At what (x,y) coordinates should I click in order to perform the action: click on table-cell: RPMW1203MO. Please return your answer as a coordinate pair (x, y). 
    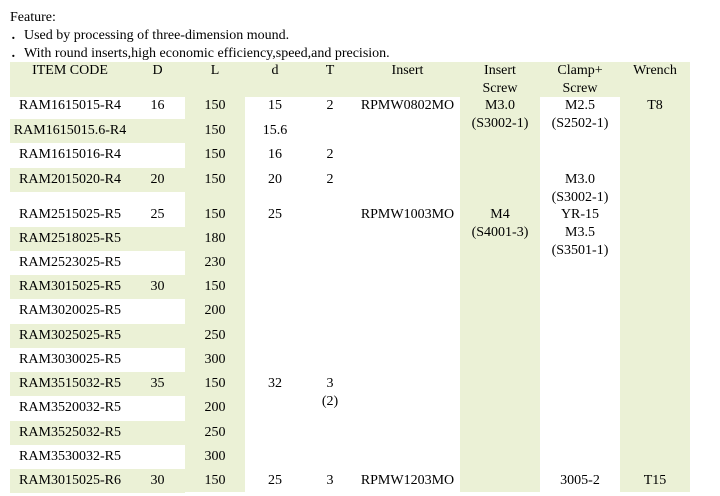
    Looking at the image, I should click on (407, 480).